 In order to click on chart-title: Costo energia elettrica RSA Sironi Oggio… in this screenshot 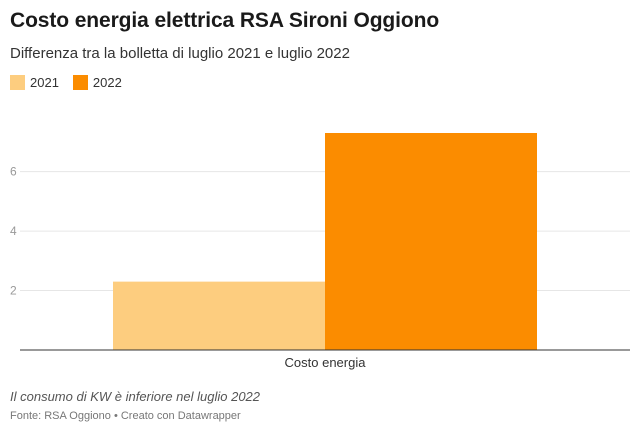, I will do `click(225, 20)`.